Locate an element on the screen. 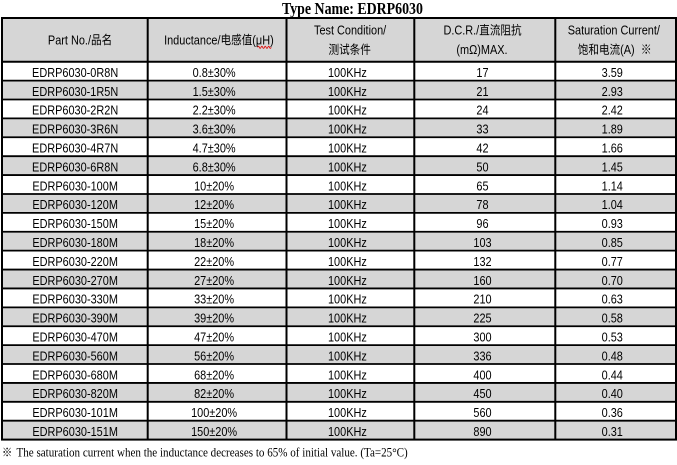 This screenshot has height=465, width=677. svg-text: 15±20% is located at coordinates (214, 223).